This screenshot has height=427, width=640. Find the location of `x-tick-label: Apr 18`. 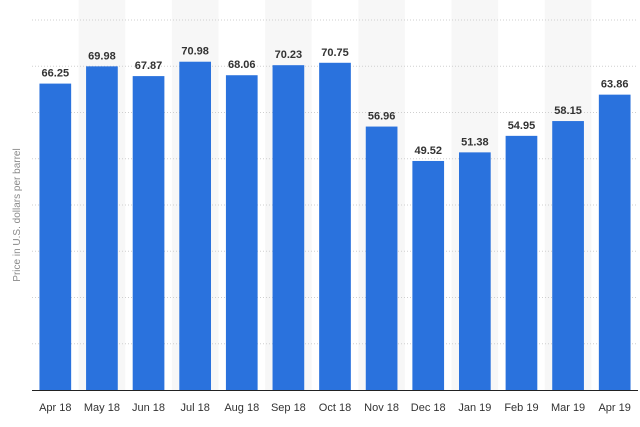

x-tick-label: Apr 18 is located at coordinates (55, 408).